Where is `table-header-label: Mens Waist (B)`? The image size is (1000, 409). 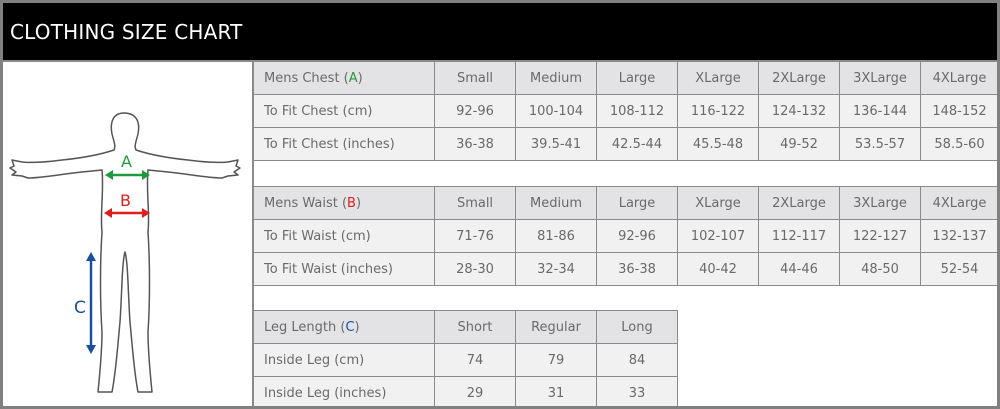
table-header-label: Mens Waist (B) is located at coordinates (344, 203).